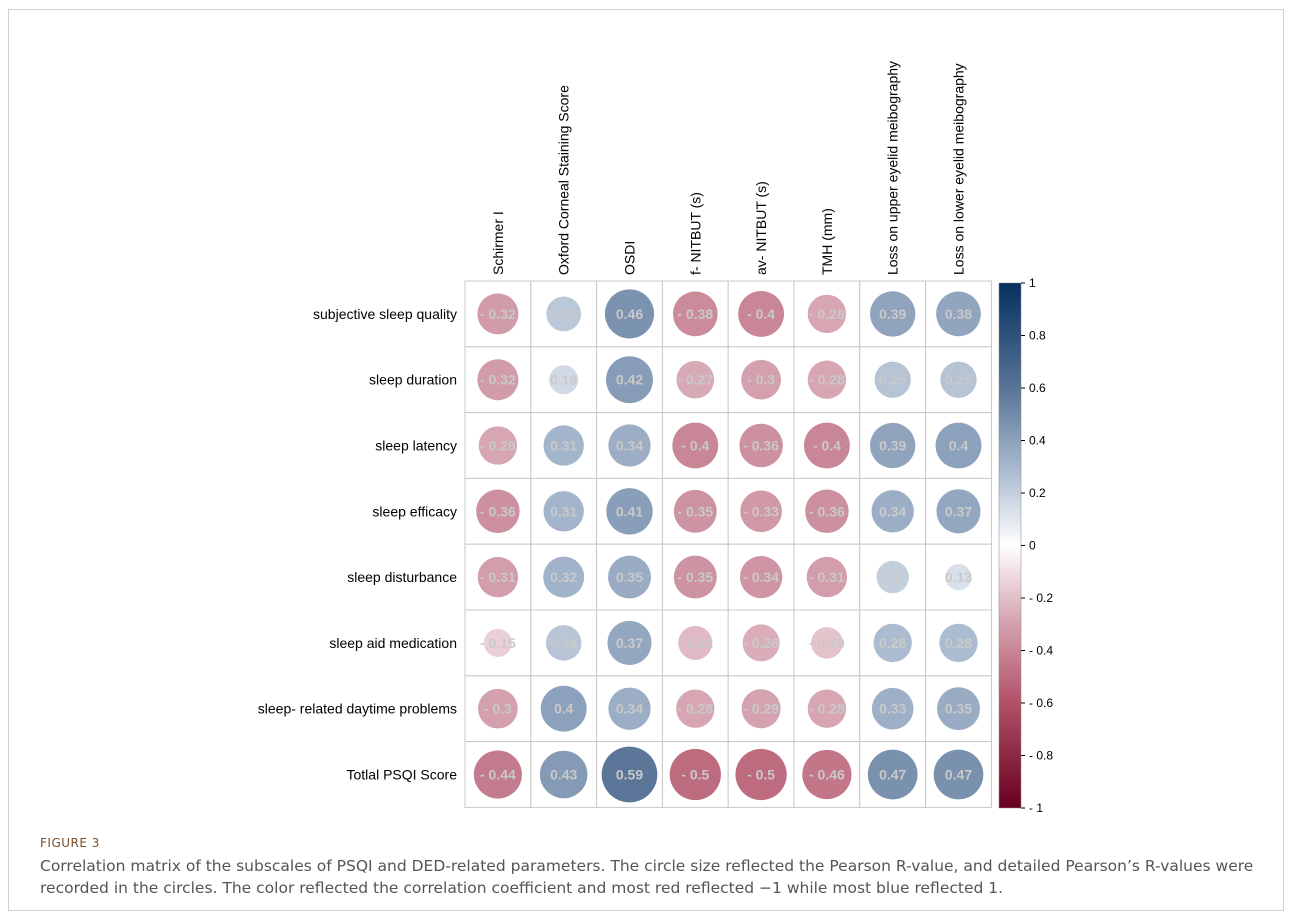 This screenshot has height=920, width=1293. What do you see at coordinates (563, 775) in the screenshot?
I see `value-label: 0.43` at bounding box center [563, 775].